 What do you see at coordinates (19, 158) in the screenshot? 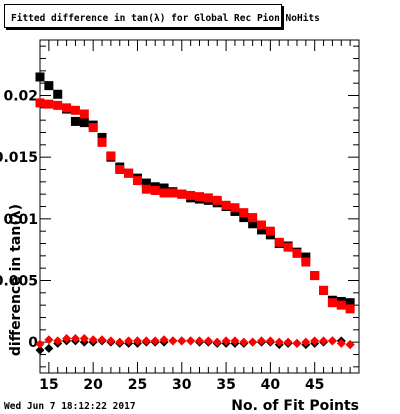
I see `y-tick-label: 0.015` at bounding box center [19, 158].